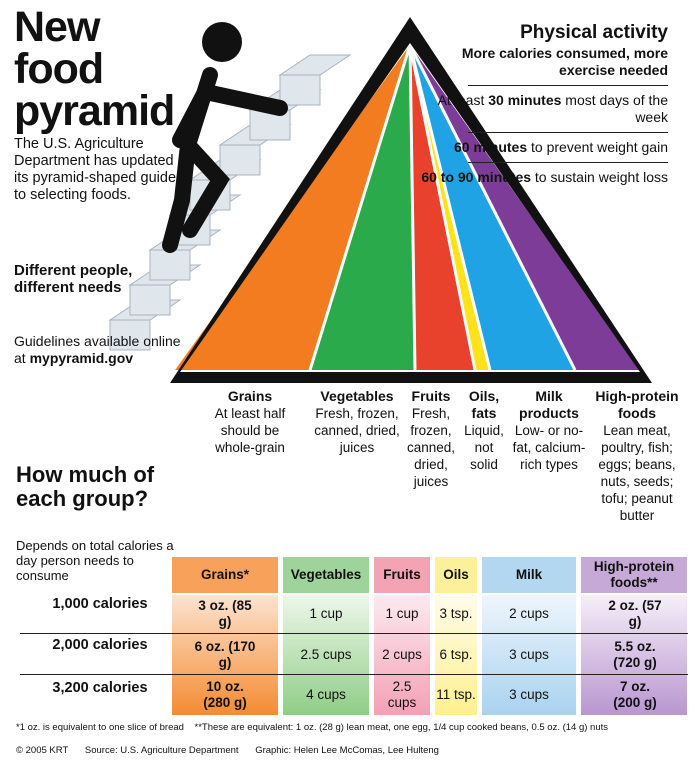 This screenshot has height=760, width=690. Describe the element at coordinates (402, 575) in the screenshot. I see `table-header-fruits: Fruits` at that location.